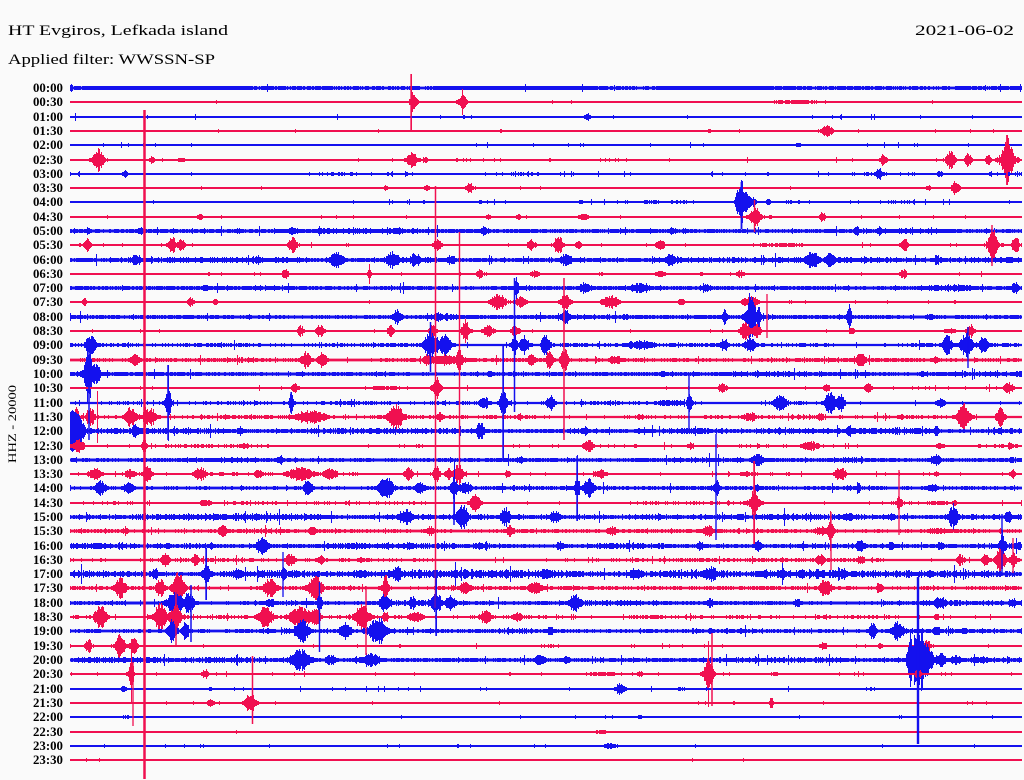  Describe the element at coordinates (48, 87) in the screenshot. I see `svg-text: 00:00` at that location.